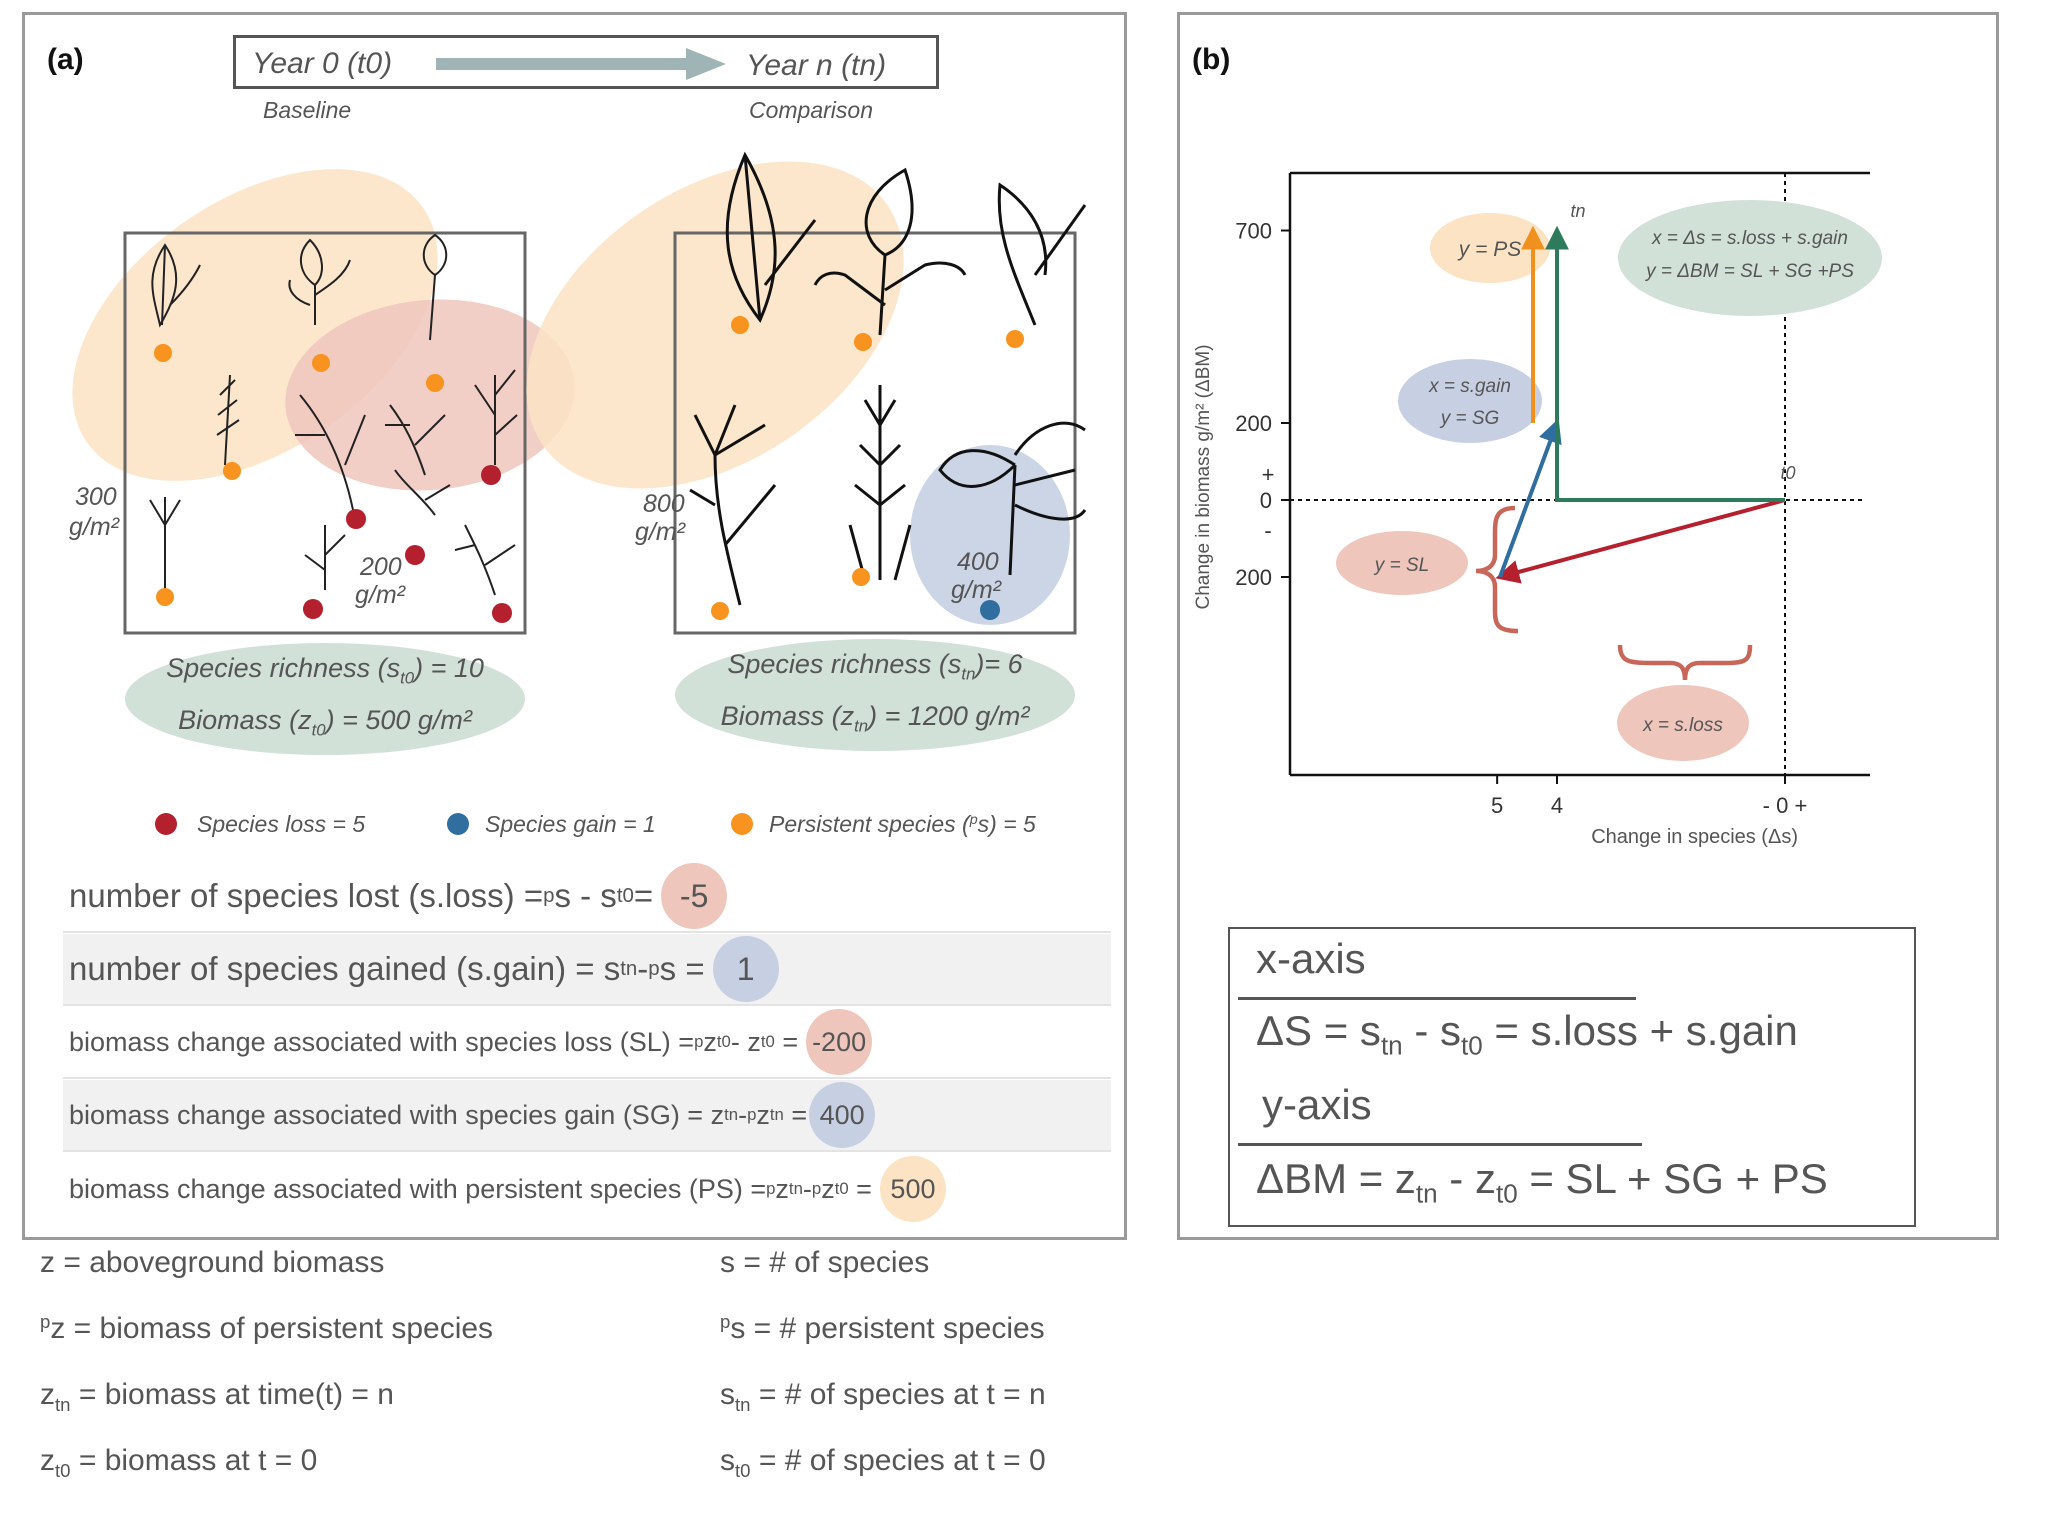 The width and height of the screenshot is (2049, 1516). I want to click on eq-species-gained-value: 1, so click(745, 969).